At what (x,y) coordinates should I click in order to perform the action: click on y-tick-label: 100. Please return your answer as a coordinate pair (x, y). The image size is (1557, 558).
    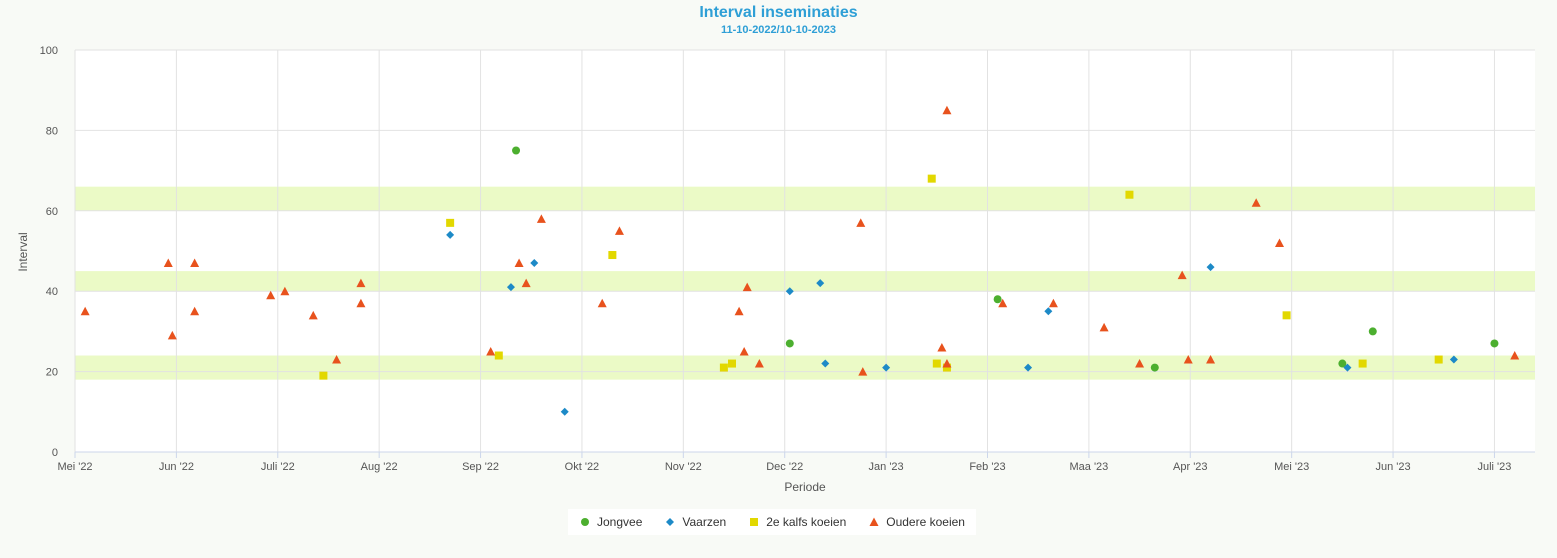
    Looking at the image, I should click on (49, 51).